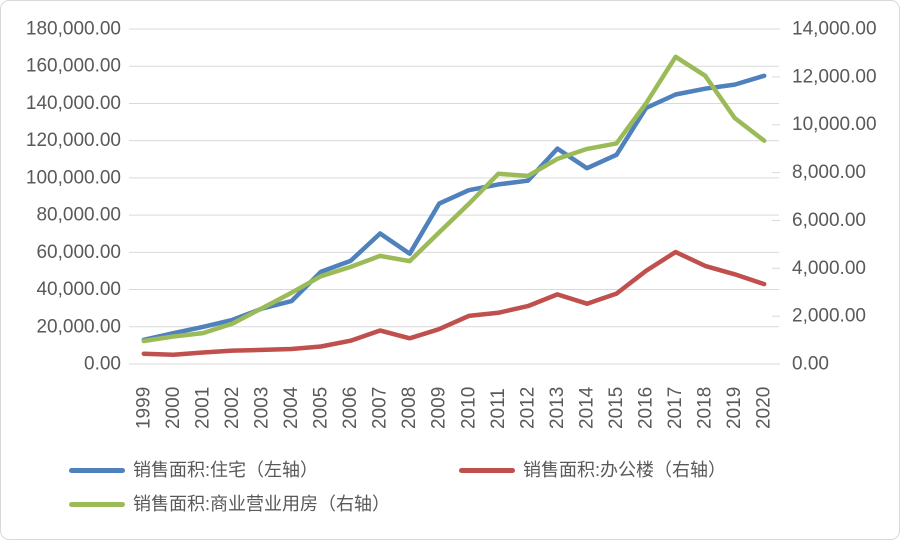 This screenshot has width=900, height=540. I want to click on left-axis-tick-label: 40,000.00, so click(78, 289).